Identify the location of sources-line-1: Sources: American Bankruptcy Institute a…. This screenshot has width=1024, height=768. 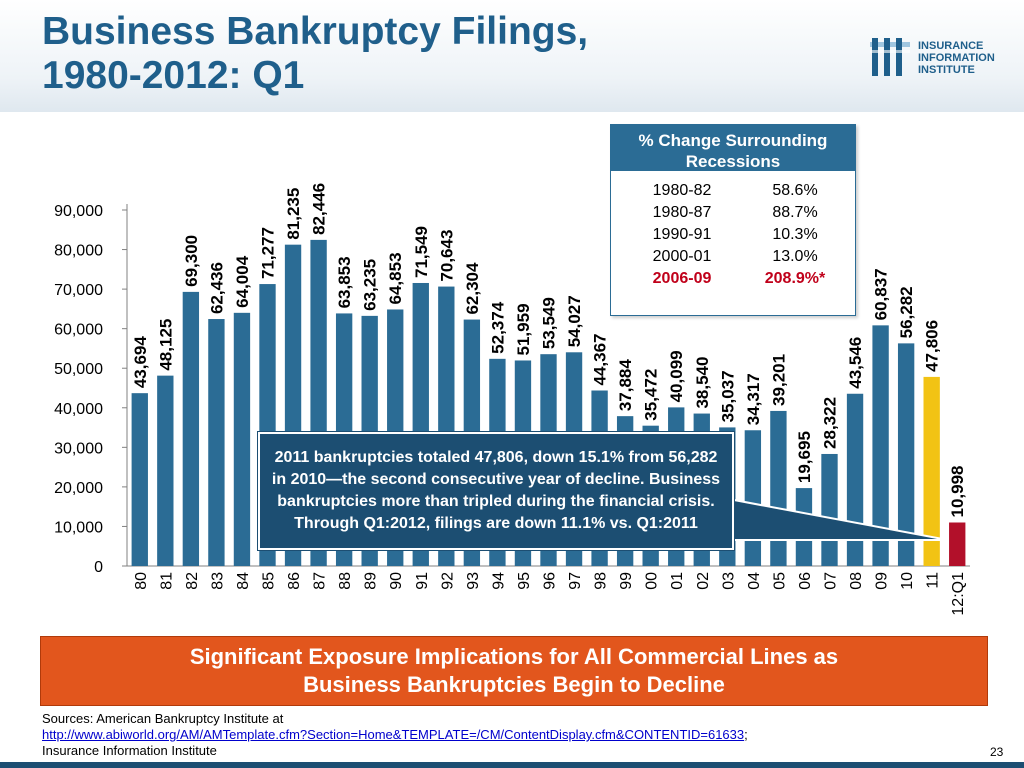
(163, 718).